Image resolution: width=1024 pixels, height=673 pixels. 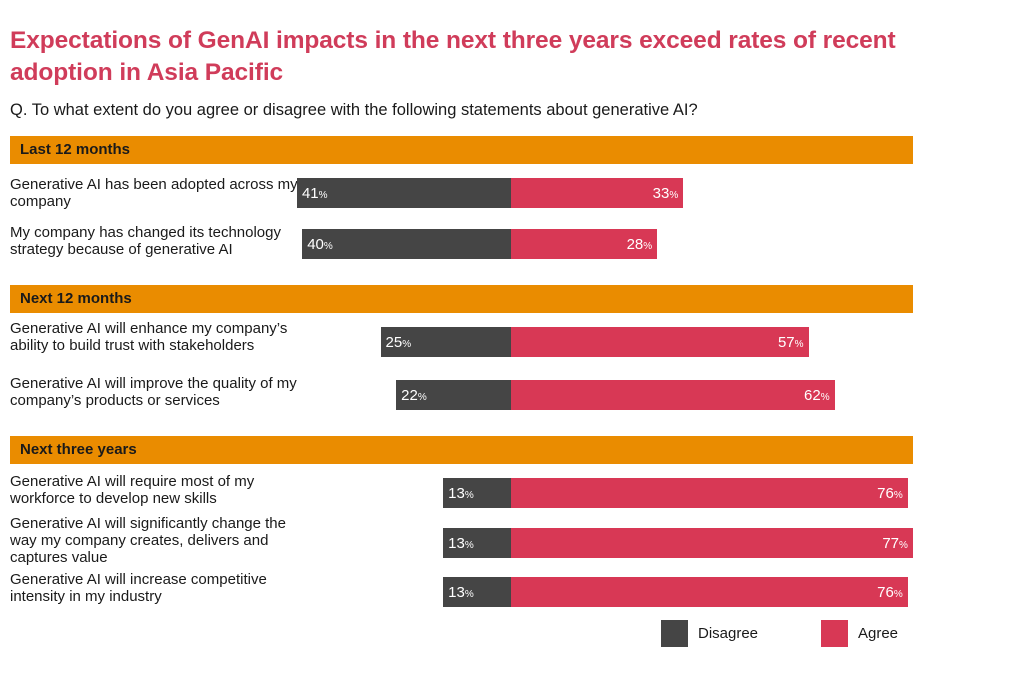 I want to click on legend-label-disagree: Disagree, so click(x=728, y=633).